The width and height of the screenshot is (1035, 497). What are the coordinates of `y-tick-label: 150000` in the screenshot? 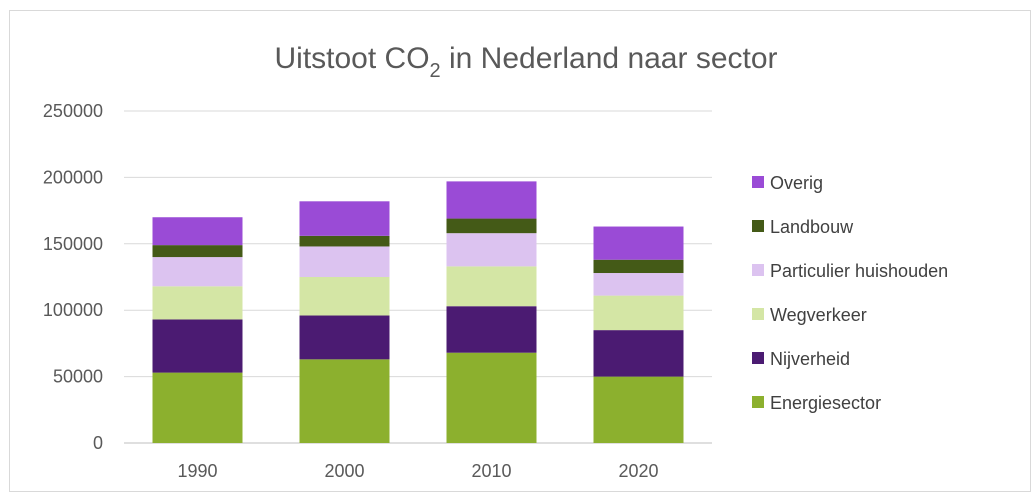 It's located at (73, 244).